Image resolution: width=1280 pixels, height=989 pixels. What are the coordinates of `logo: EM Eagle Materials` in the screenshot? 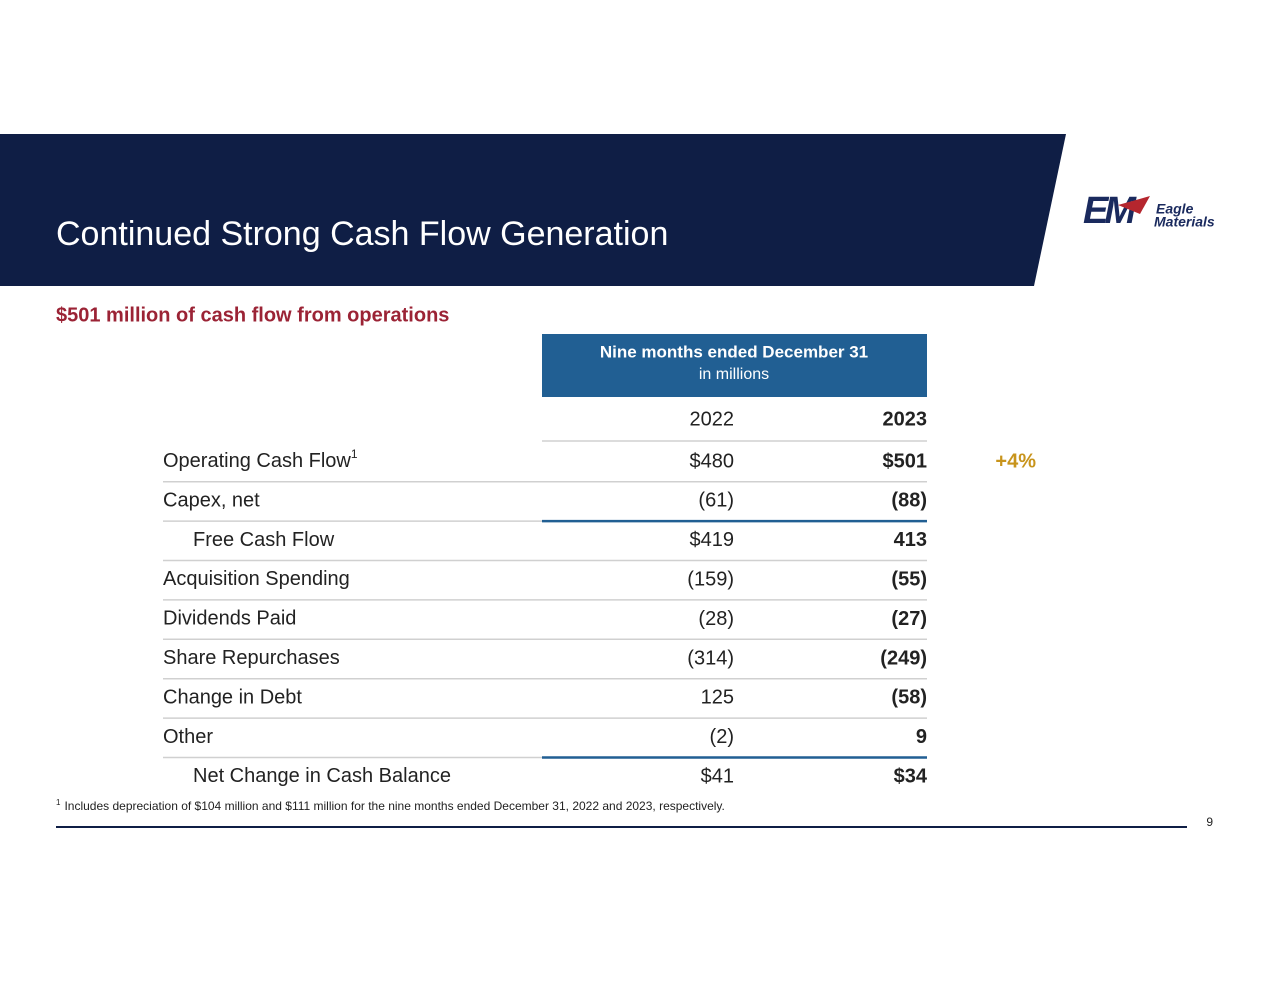 It's located at (1149, 211).